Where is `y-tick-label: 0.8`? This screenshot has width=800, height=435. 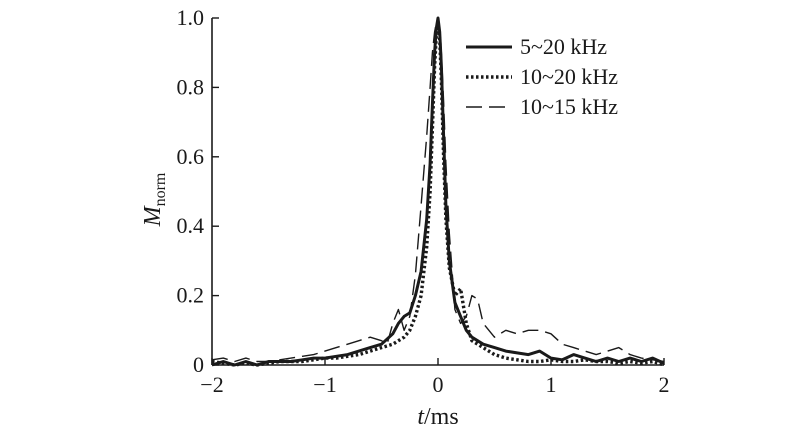
y-tick-label: 0.8 is located at coordinates (191, 86).